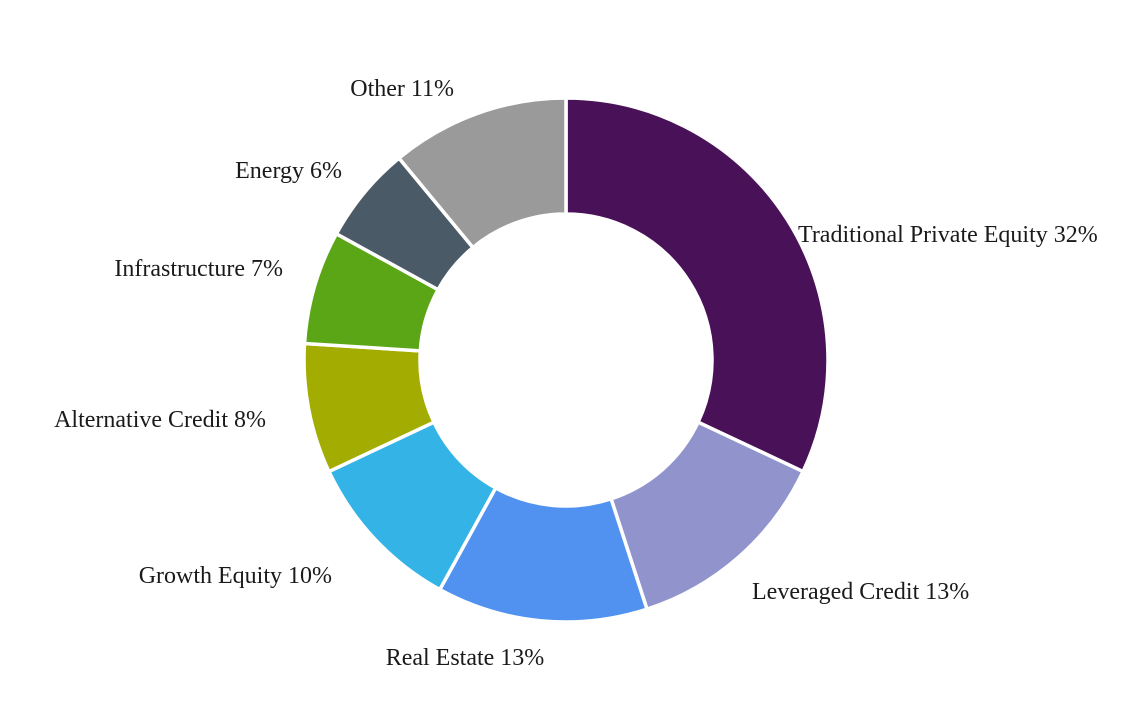 The height and width of the screenshot is (720, 1132). I want to click on slice-label-traditional-private-equity: Traditional Private Equity 32%, so click(948, 235).